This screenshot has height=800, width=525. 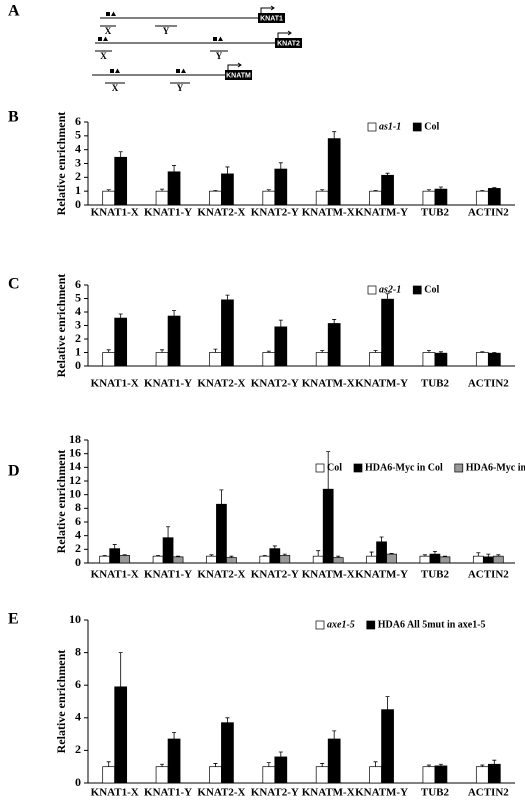 What do you see at coordinates (13, 117) in the screenshot?
I see `panel-label: B` at bounding box center [13, 117].